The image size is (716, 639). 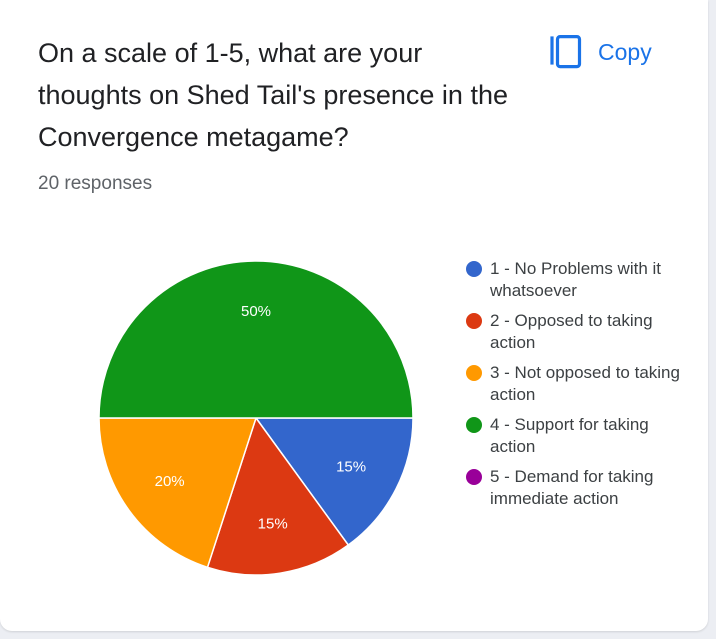 I want to click on legend-item-3: 3 - Not opposed to taking action, so click(x=573, y=384).